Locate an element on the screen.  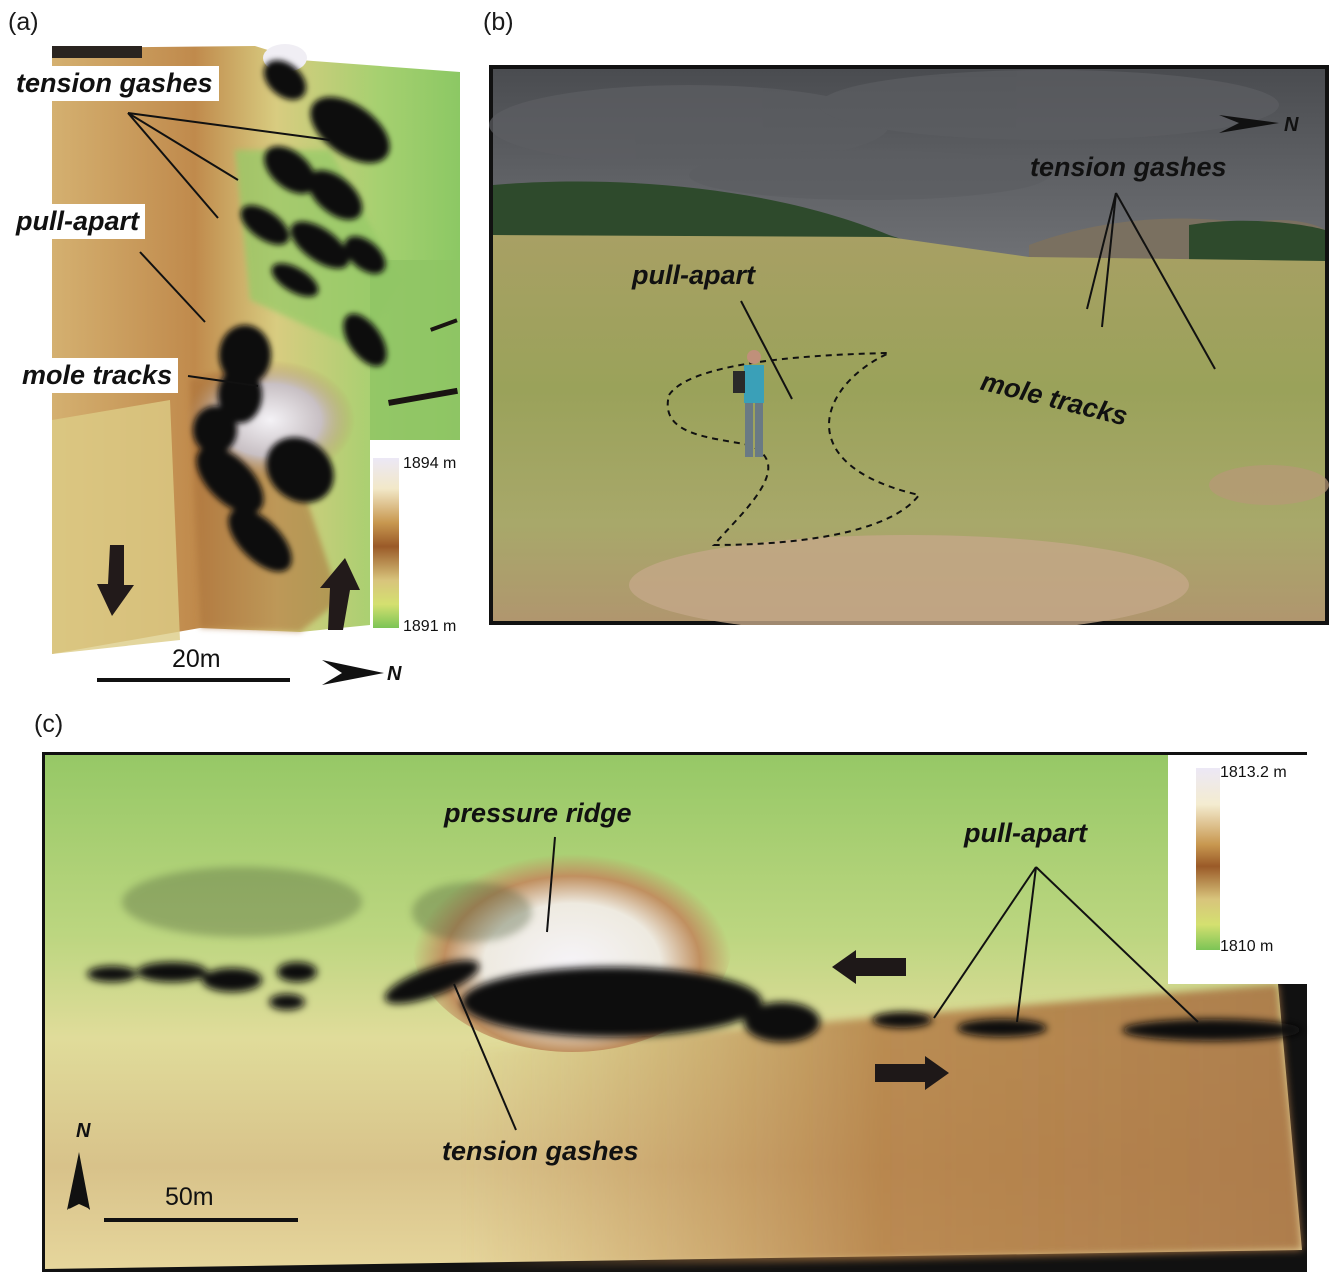
panel-a-legend-max: 1894 m is located at coordinates (430, 463).